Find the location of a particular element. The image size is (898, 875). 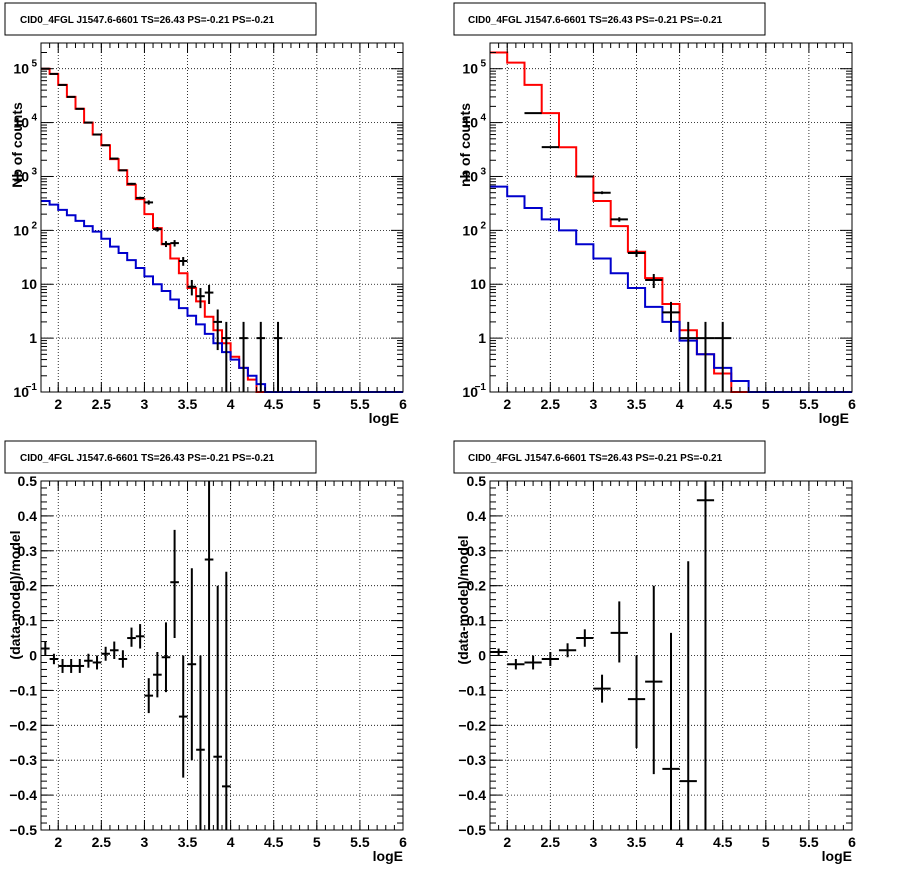

series-layer is located at coordinates (602, 655).